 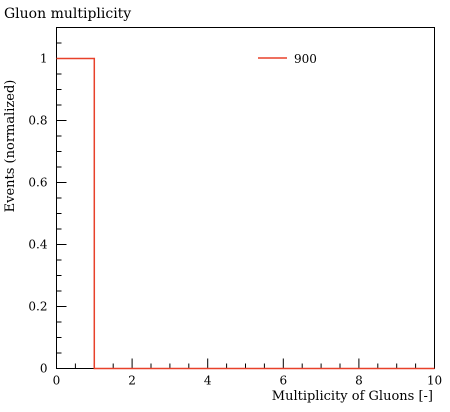 I want to click on x-tick-label: 0, so click(x=57, y=381).